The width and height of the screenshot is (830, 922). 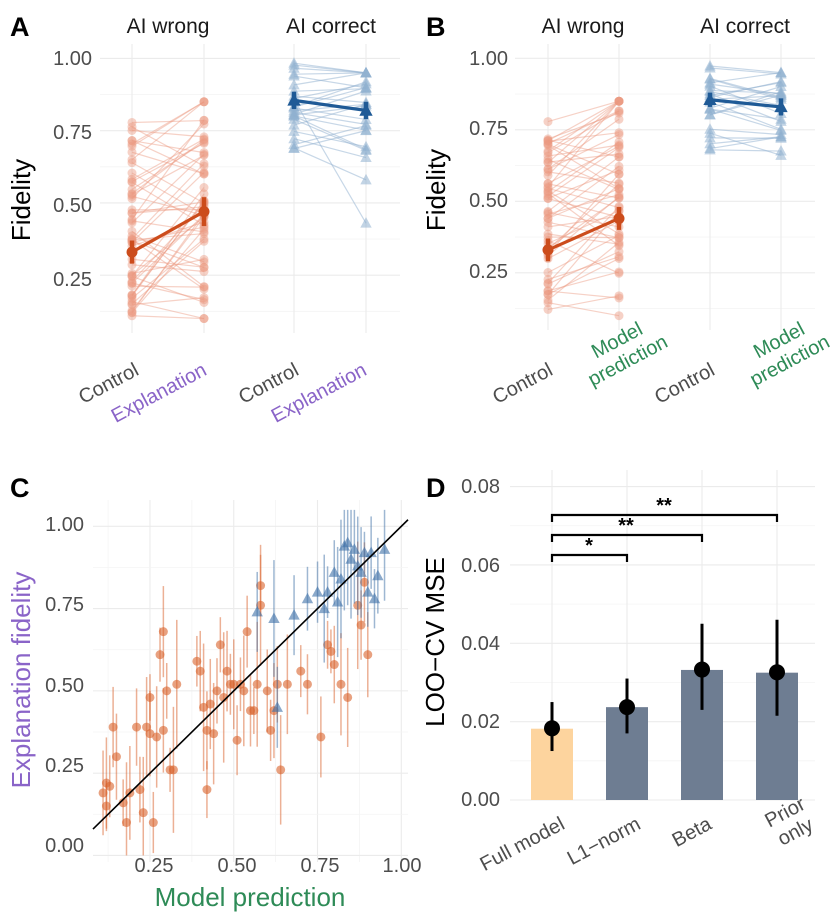 What do you see at coordinates (235, 698) in the screenshot?
I see `series-ai-wrong` at bounding box center [235, 698].